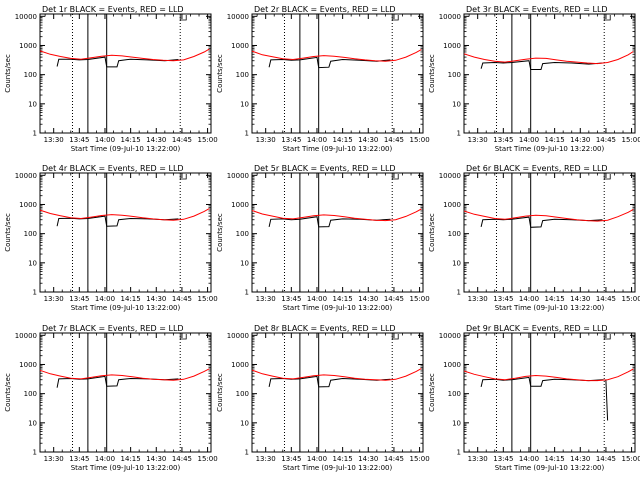  Describe the element at coordinates (537, 328) in the screenshot. I see `chart-title: Det 9r BLACK = Events, RED = LLD` at that location.